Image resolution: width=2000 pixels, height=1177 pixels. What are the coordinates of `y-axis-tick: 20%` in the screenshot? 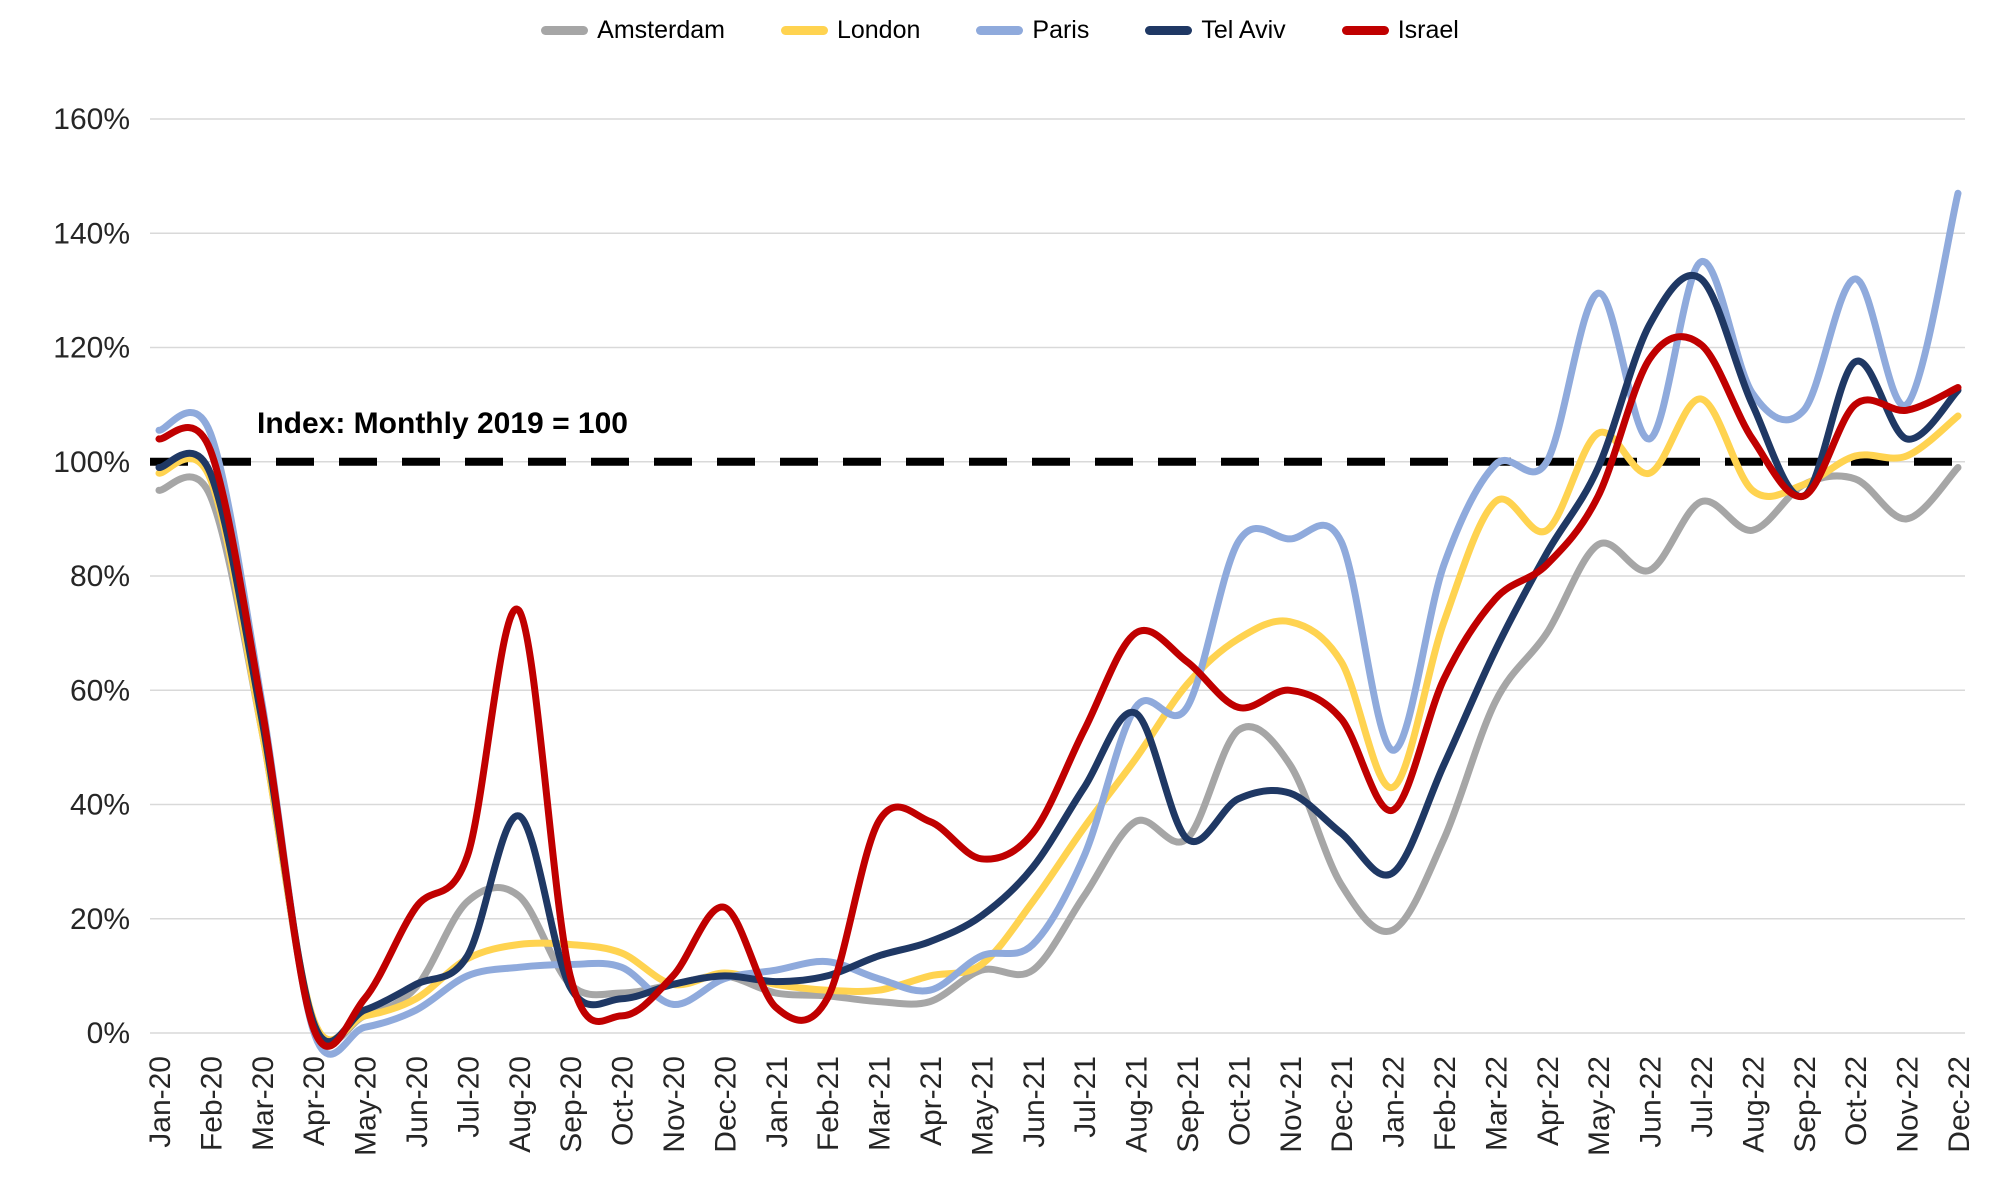 It's located at (100, 919).